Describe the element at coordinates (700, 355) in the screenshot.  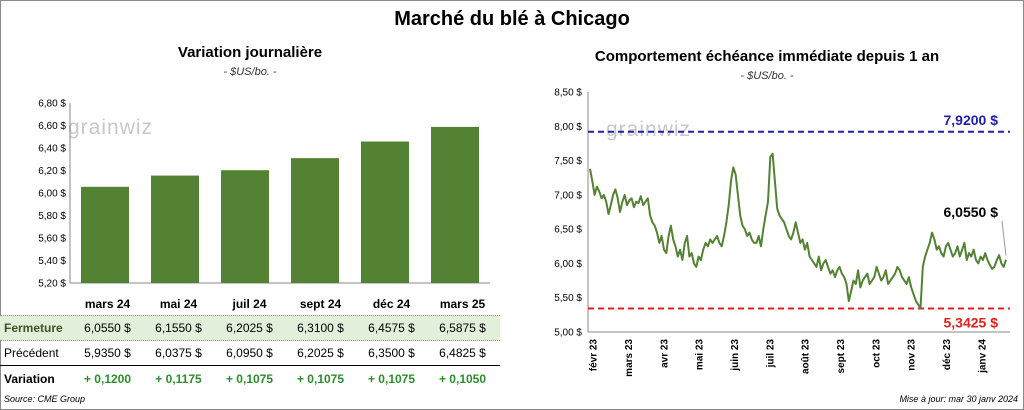
I see `x-tick-label: mai 23` at that location.